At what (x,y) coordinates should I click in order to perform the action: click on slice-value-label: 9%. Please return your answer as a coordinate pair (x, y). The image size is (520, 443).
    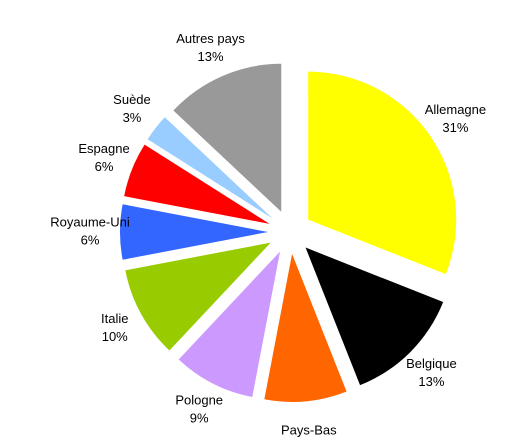
    Looking at the image, I should click on (199, 418).